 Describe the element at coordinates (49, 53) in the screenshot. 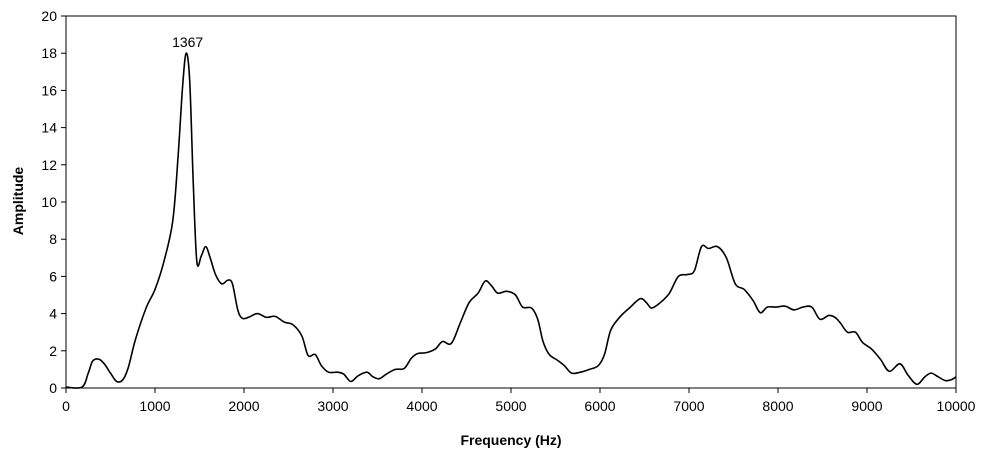

I see `y-tick-label: 18` at that location.